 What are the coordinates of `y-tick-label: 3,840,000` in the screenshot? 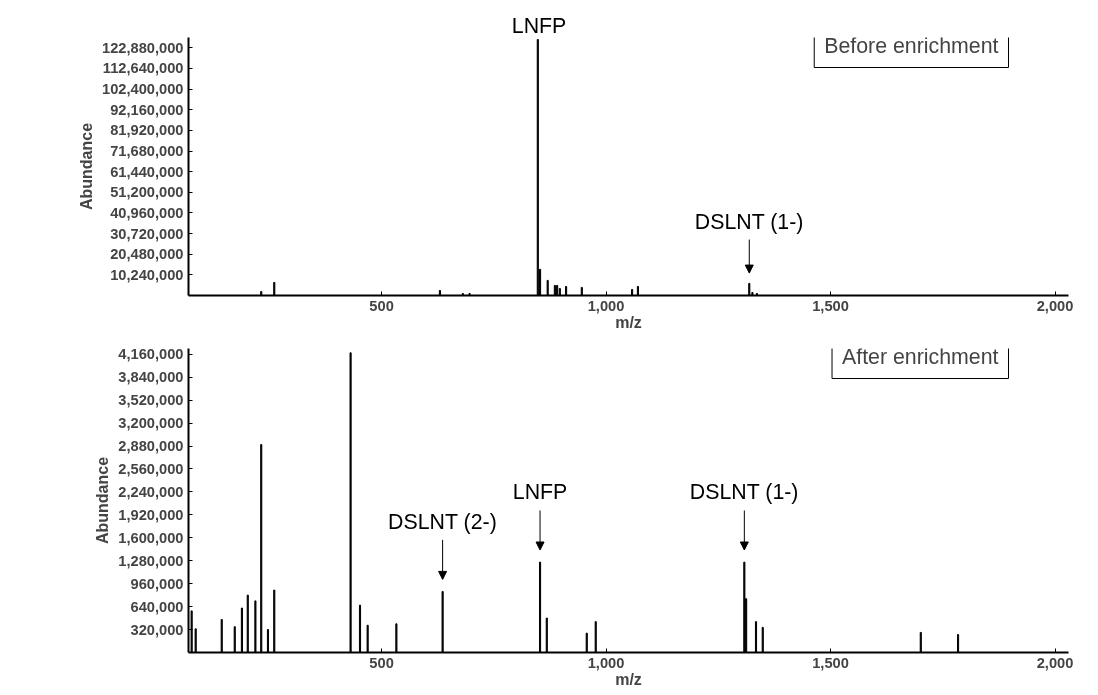 It's located at (151, 377).